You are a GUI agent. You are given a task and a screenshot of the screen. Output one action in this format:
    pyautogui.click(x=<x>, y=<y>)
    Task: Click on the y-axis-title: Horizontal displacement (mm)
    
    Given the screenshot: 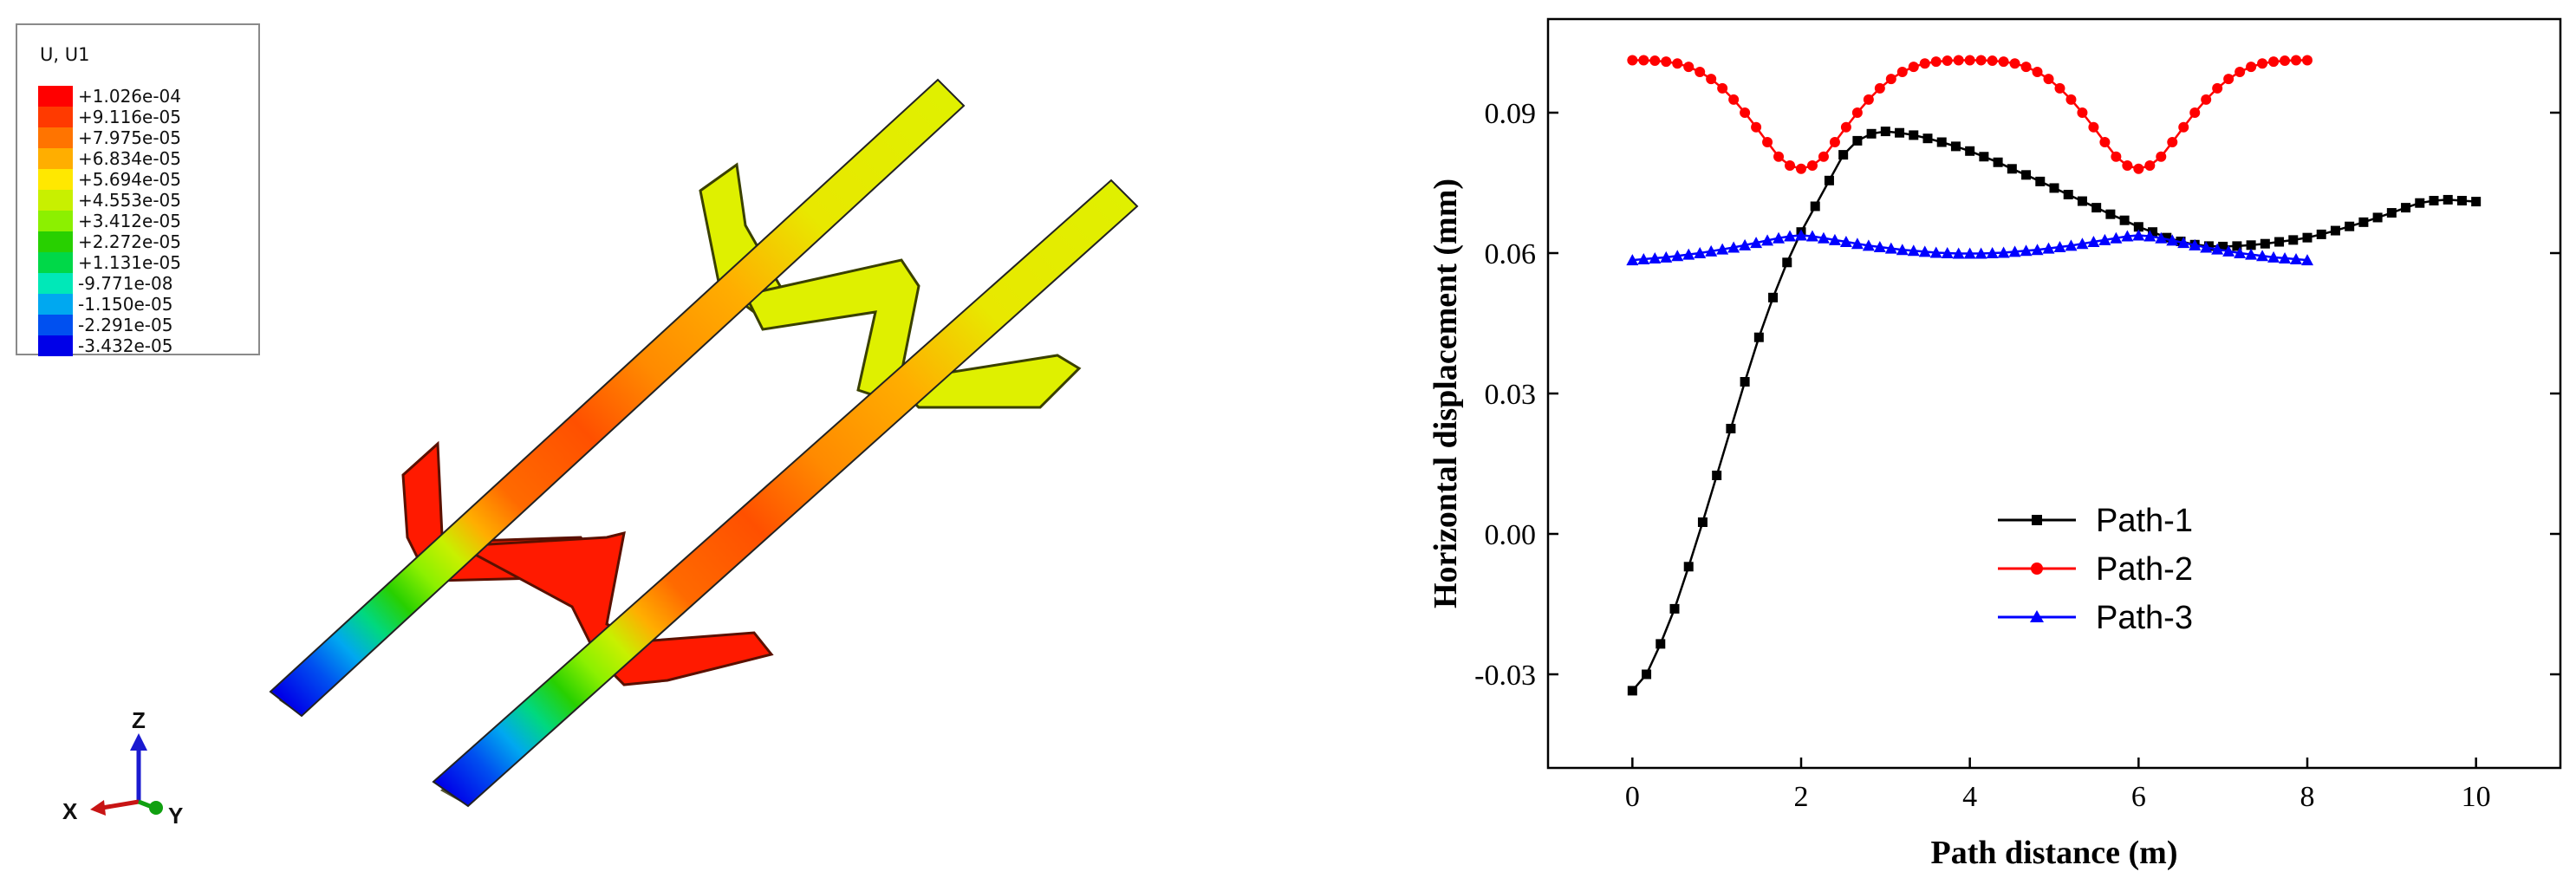 What is the action you would take?
    pyautogui.click(x=1446, y=394)
    